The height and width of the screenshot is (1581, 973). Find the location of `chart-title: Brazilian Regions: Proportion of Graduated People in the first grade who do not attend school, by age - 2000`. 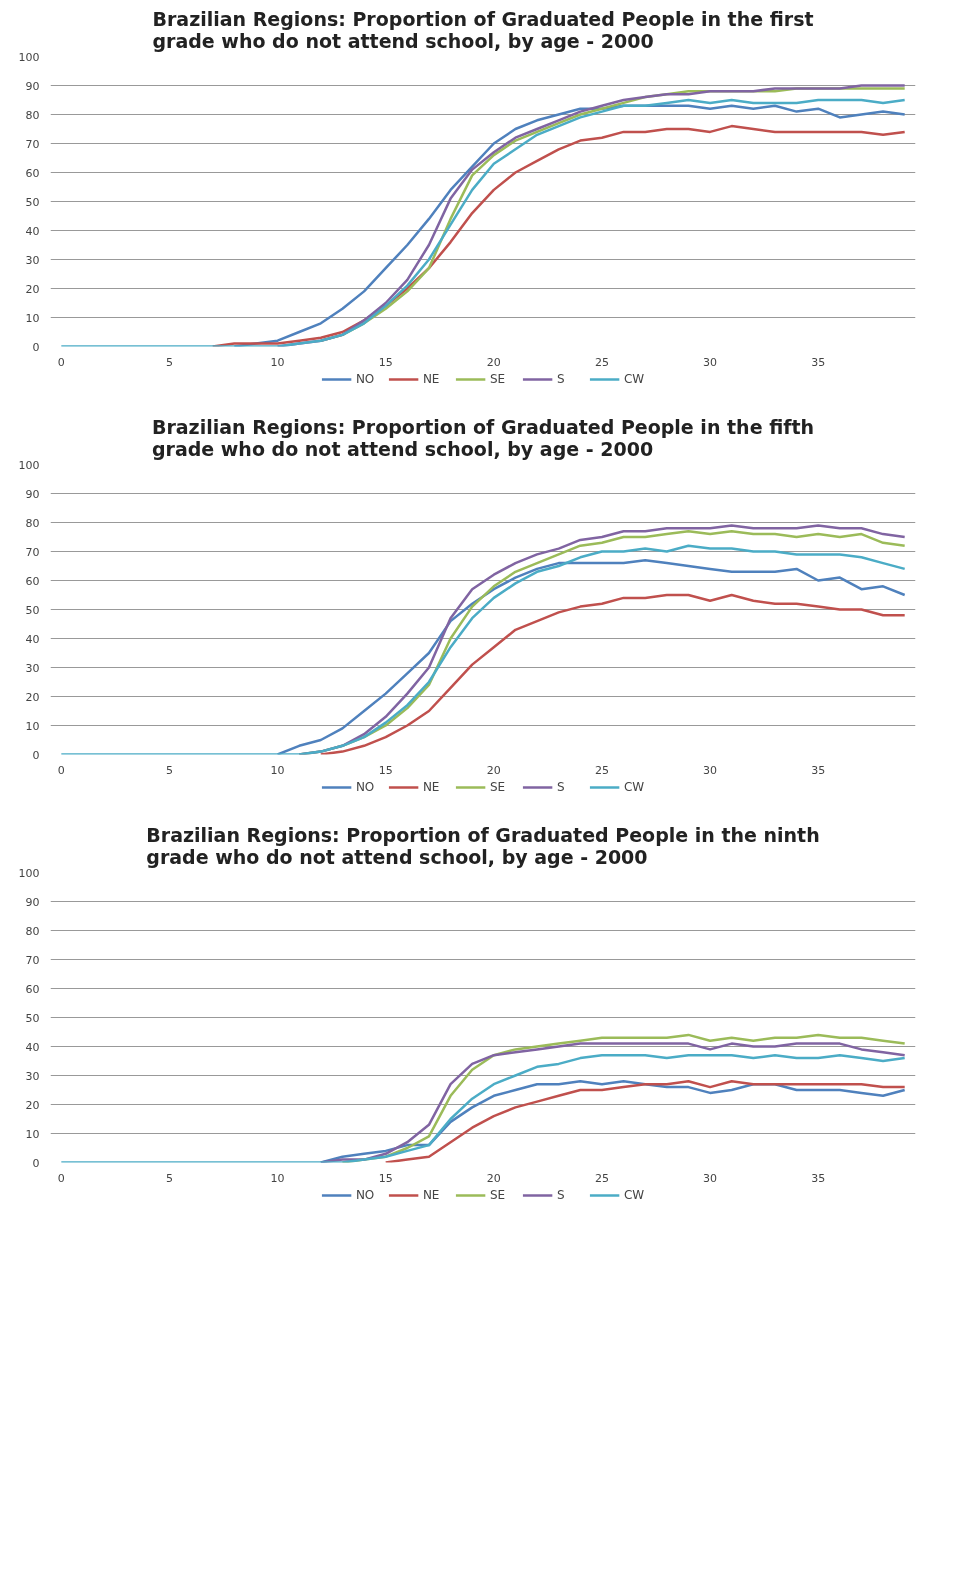

chart-title: Brazilian Regions: Proportion of Graduated People in the first grade who do not attend school, by age - 2000 is located at coordinates (483, 29).